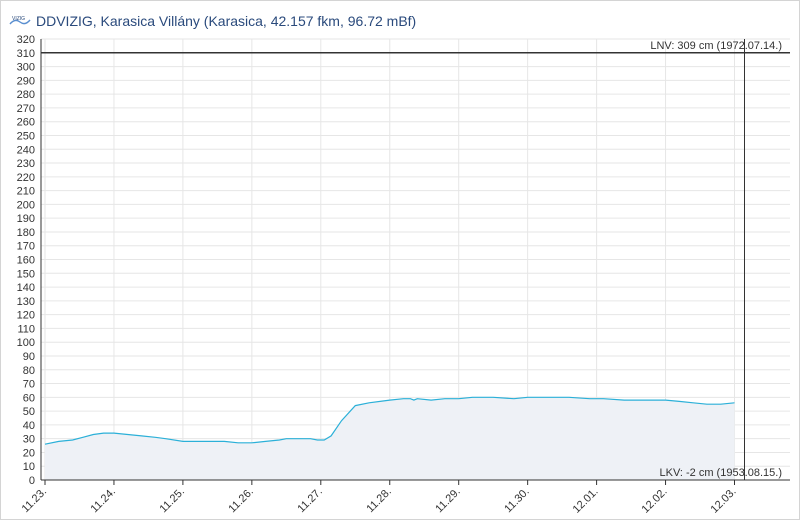  I want to click on y-tick-label: 140, so click(26, 288).